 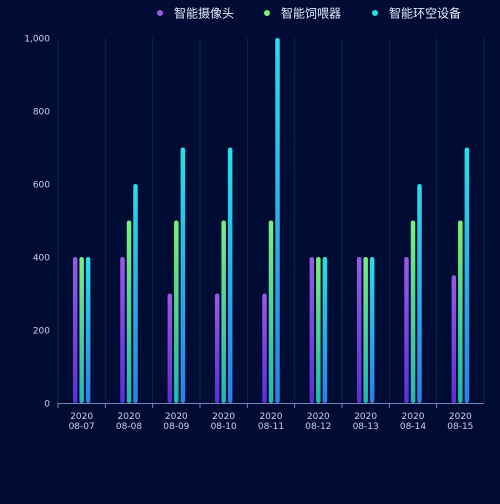 I want to click on y-tick-label: 600, so click(x=41, y=186).